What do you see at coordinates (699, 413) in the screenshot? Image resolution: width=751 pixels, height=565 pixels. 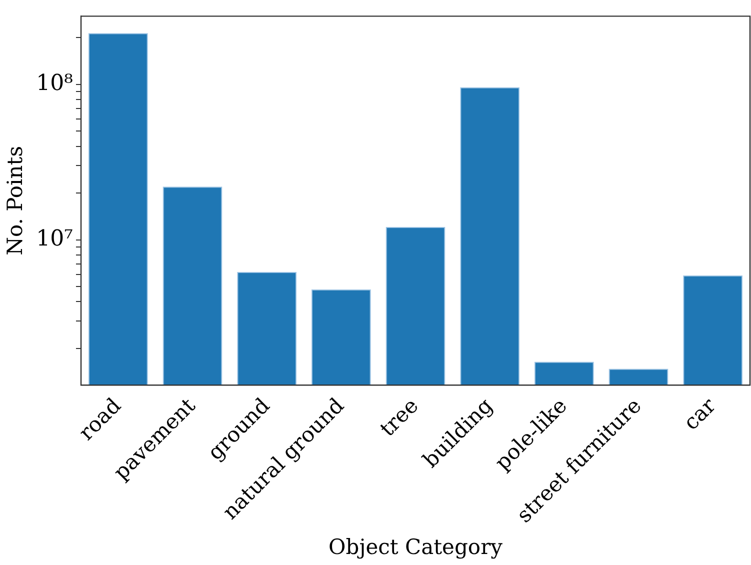 I see `x-tick-label: car` at bounding box center [699, 413].